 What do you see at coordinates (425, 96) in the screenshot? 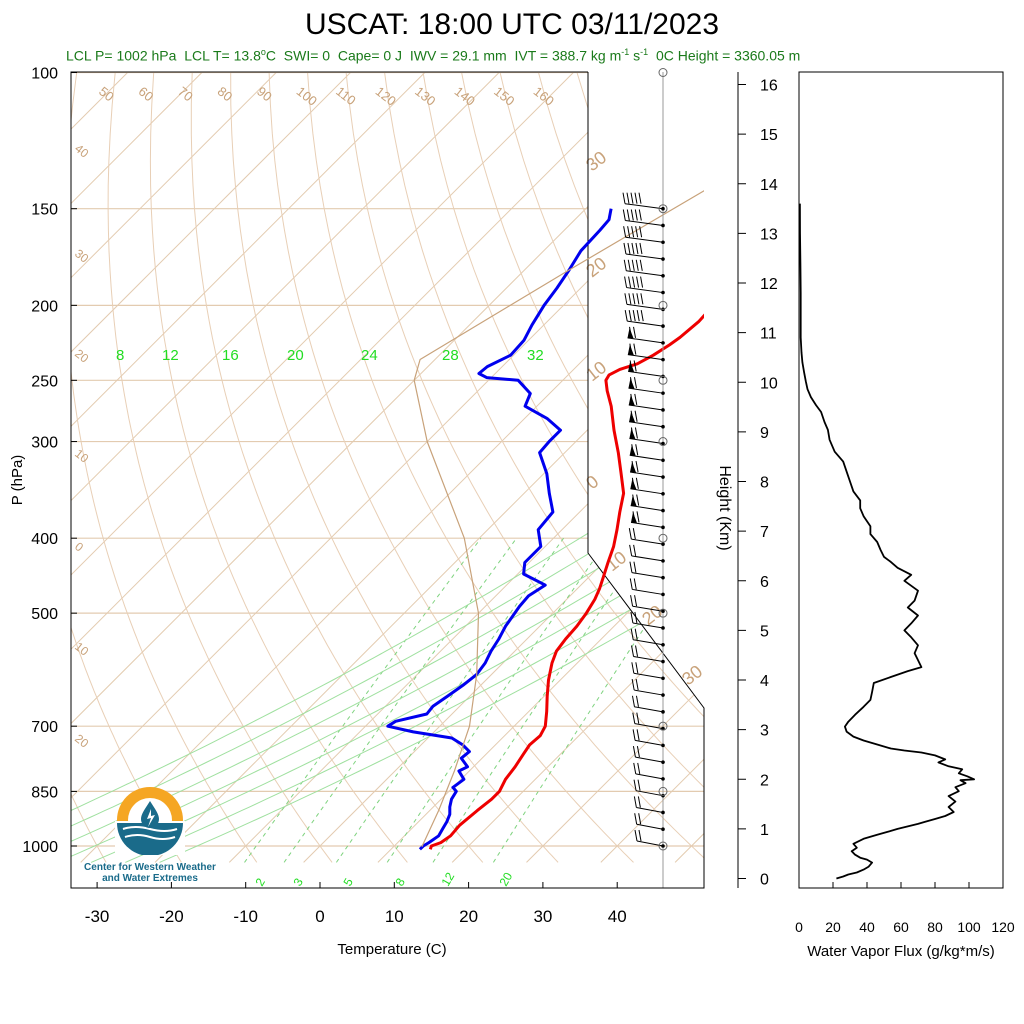
I see `dry-adiabat-label: 130` at bounding box center [425, 96].